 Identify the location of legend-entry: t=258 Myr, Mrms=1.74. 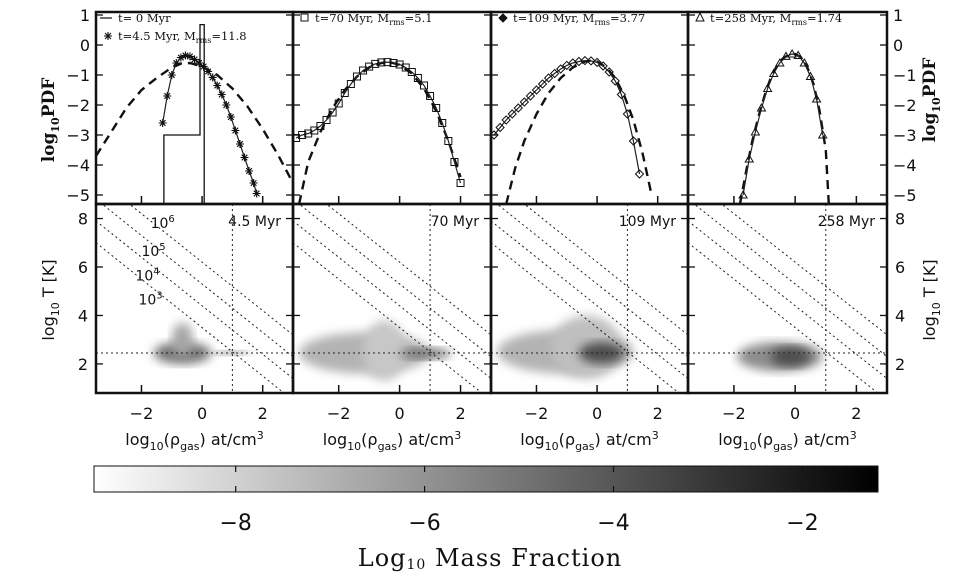
(768, 19).